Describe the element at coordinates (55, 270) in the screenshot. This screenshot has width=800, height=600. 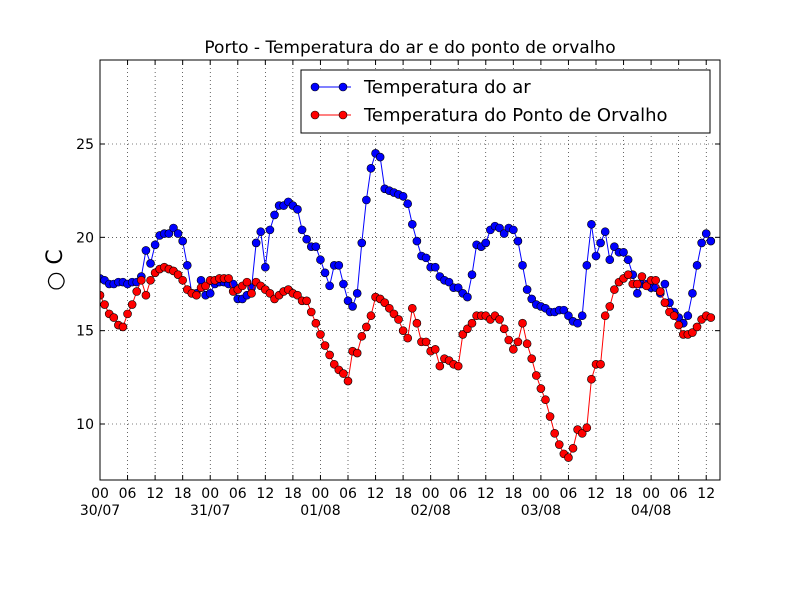
I see `y-axis-label: ○ C` at that location.